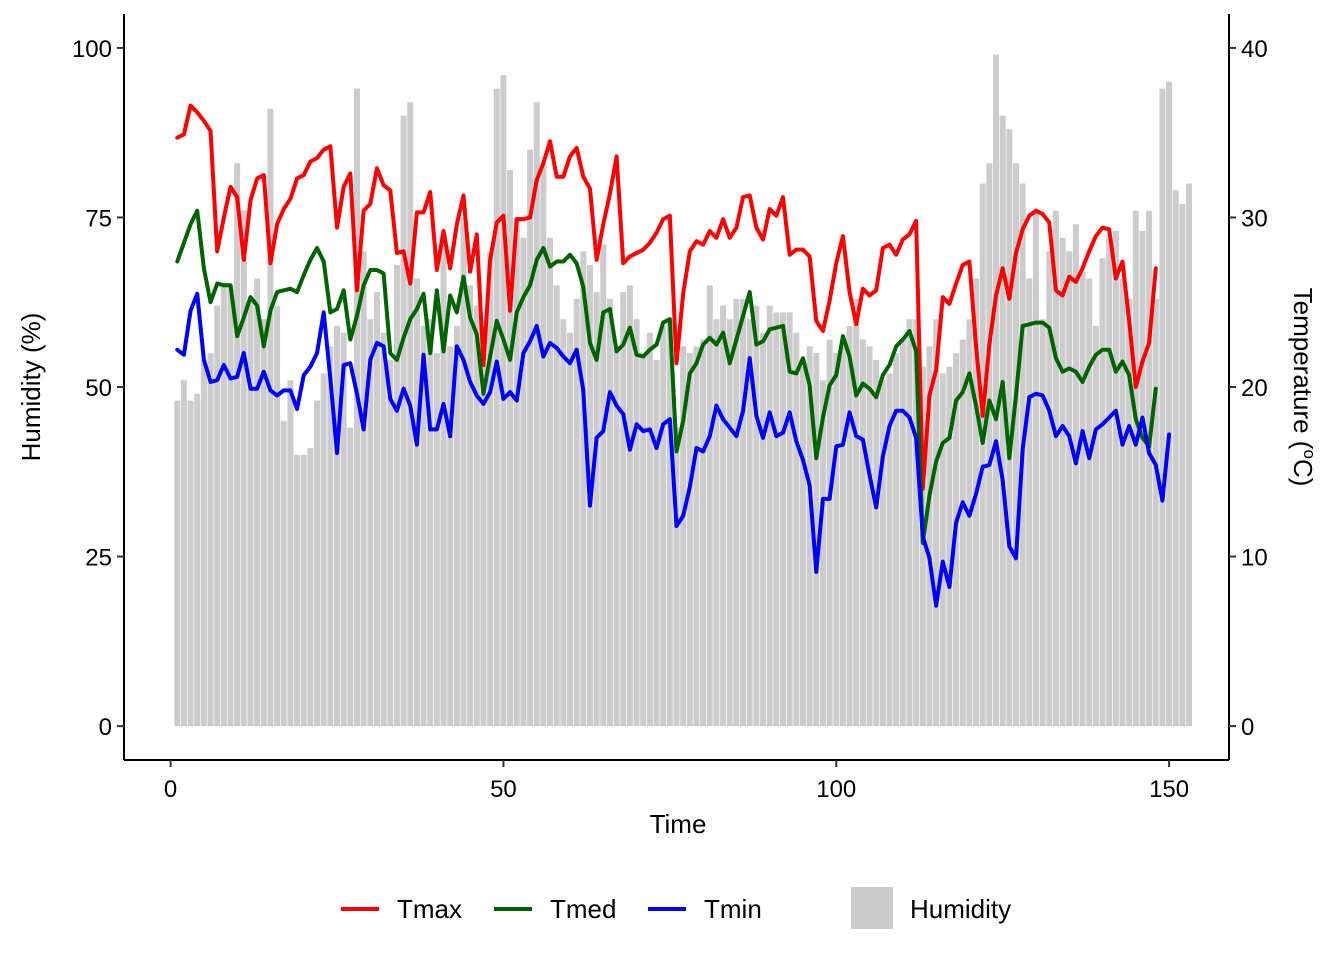 The width and height of the screenshot is (1344, 960). I want to click on y-right-axis-title-end: C), so click(1303, 472).